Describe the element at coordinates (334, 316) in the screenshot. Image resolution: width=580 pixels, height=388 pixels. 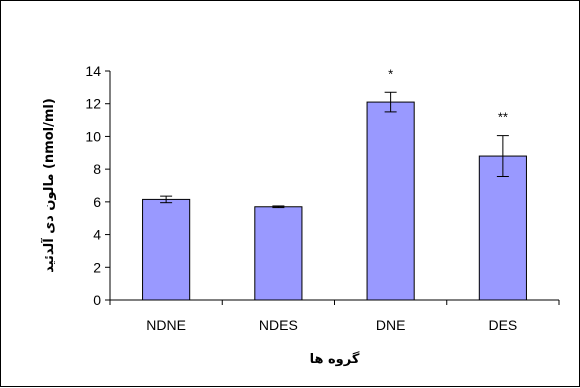
I see `x-axis-categories: NDNE NDES DNE DES` at that location.